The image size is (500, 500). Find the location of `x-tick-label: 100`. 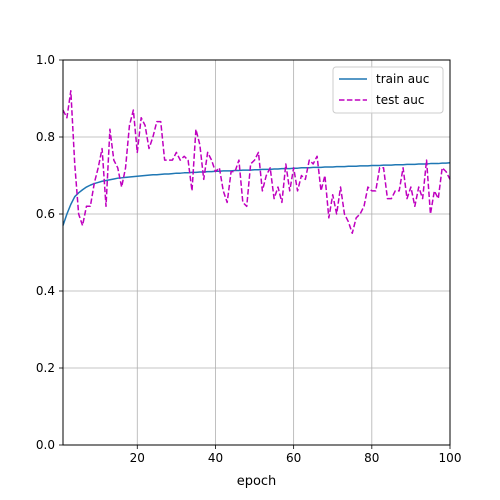

x-tick-label: 100 is located at coordinates (450, 458).